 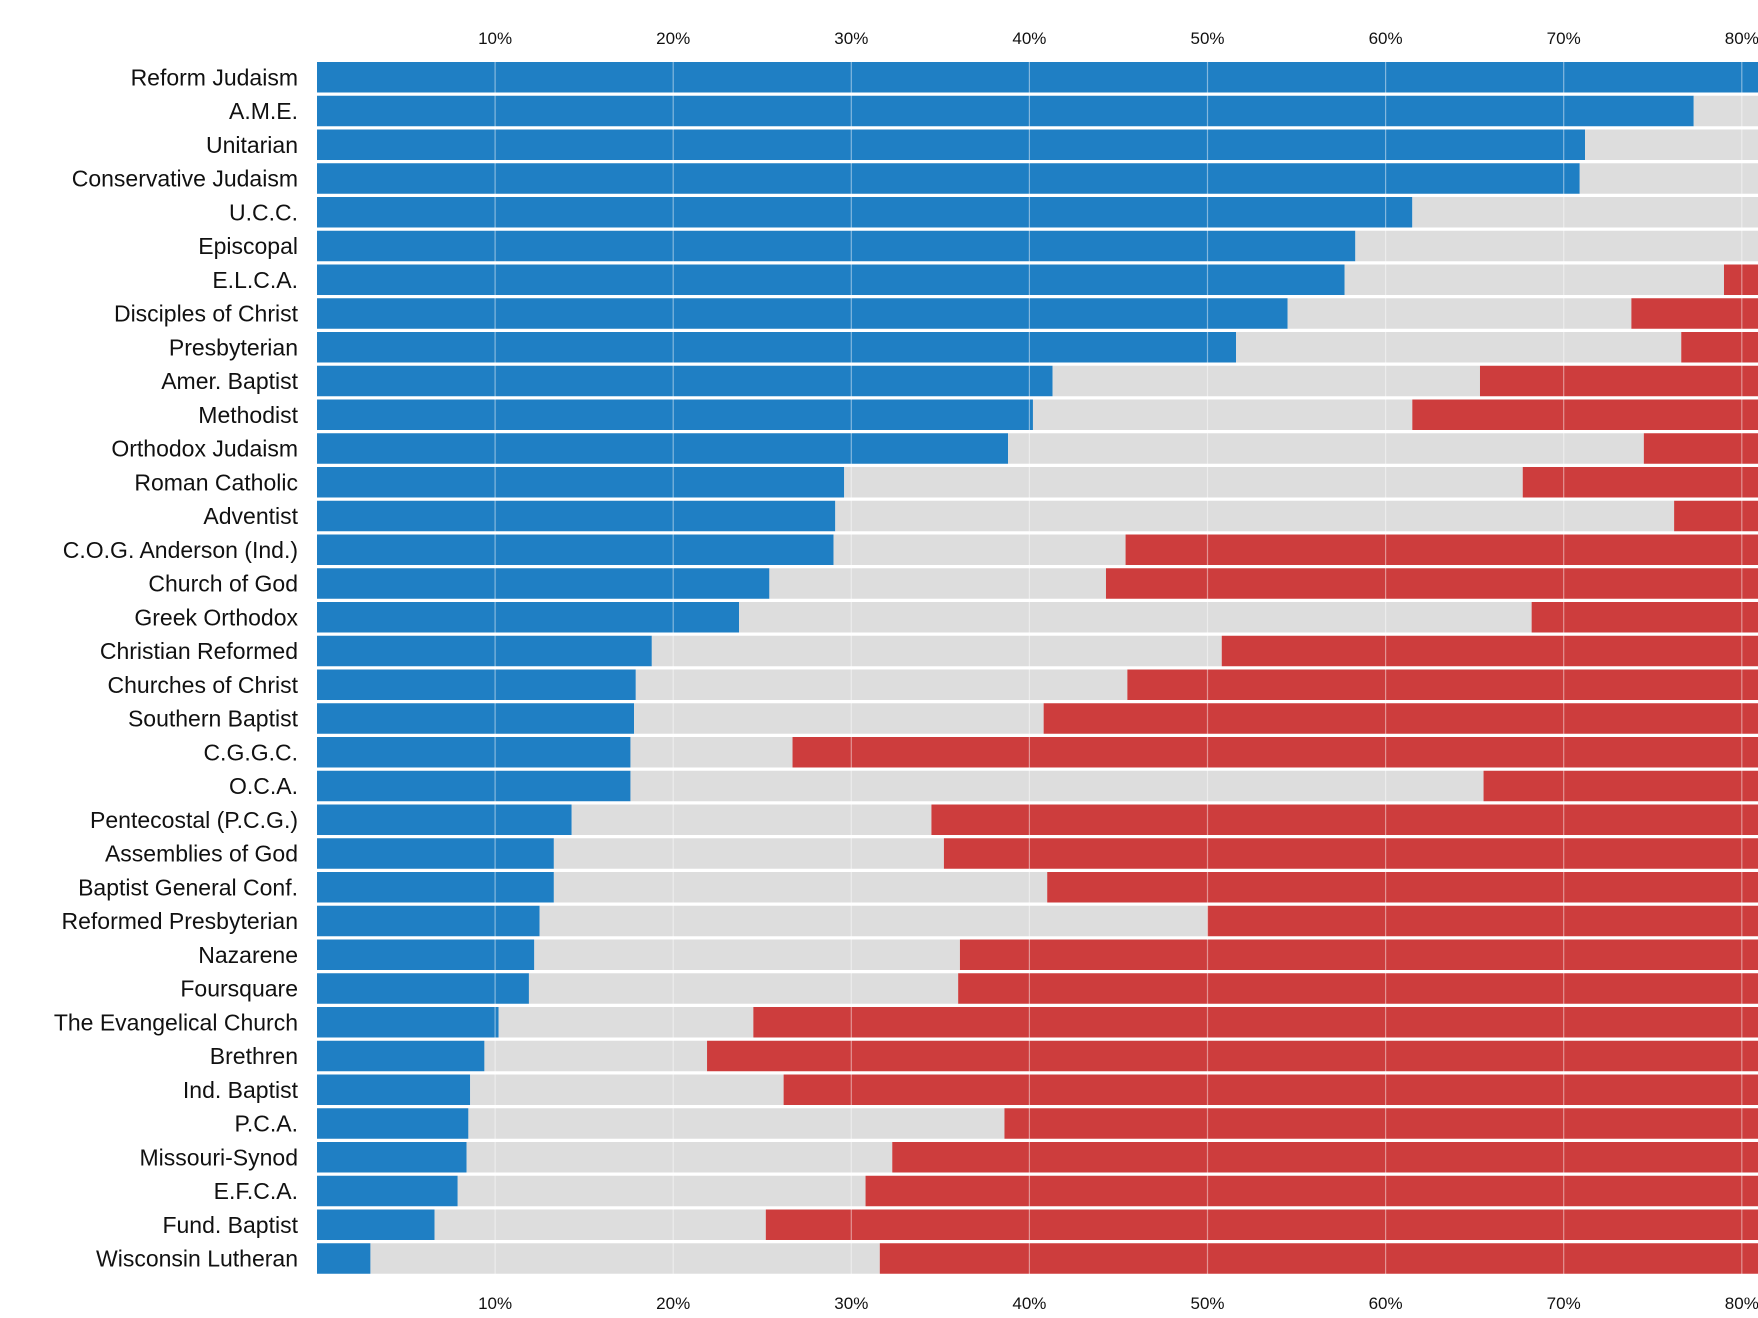 I want to click on category-label: Assemblies of God, so click(x=201, y=854).